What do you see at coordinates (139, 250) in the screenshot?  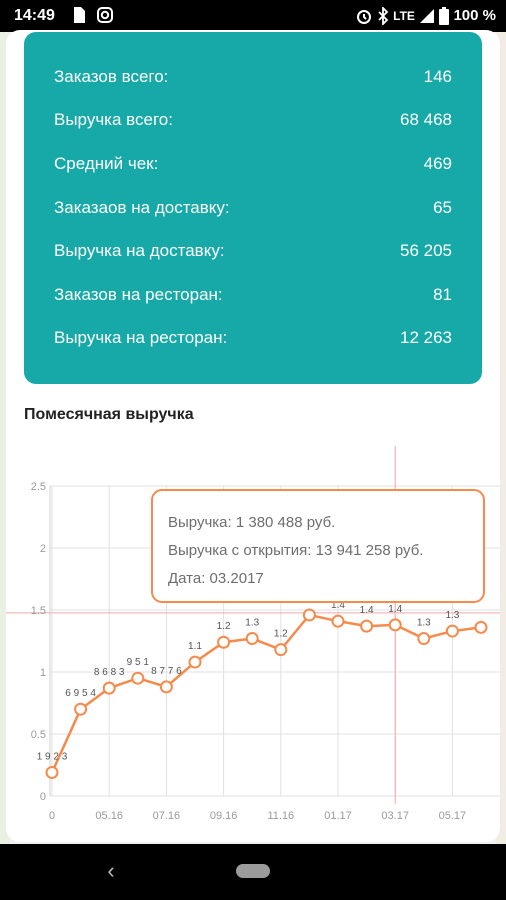 I see `stat-label: Выручка на доставку:` at bounding box center [139, 250].